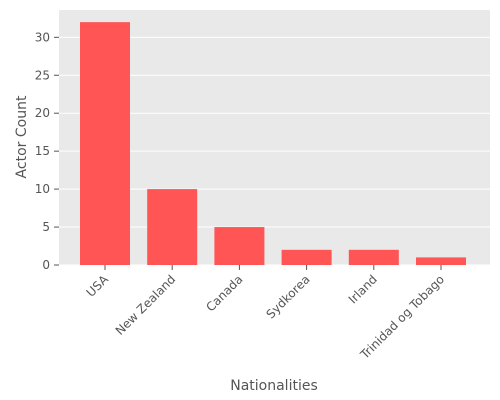 The image size is (500, 400). What do you see at coordinates (98, 286) in the screenshot?
I see `x-tick-label: USA` at bounding box center [98, 286].